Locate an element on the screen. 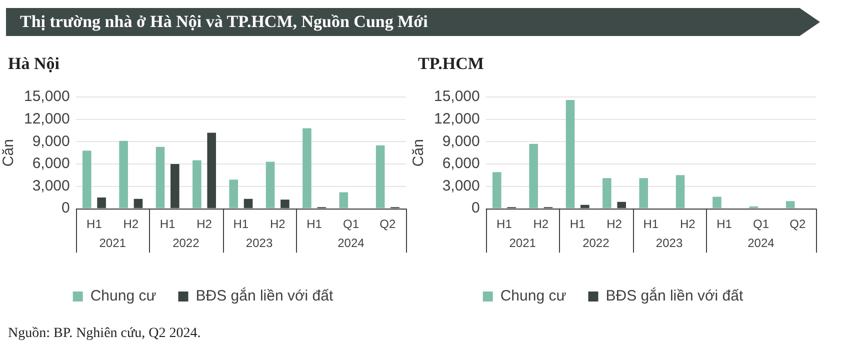 The height and width of the screenshot is (355, 852). text: Nguồn: BP. Nghiên cứu, Q2 2024. is located at coordinates (104, 334).